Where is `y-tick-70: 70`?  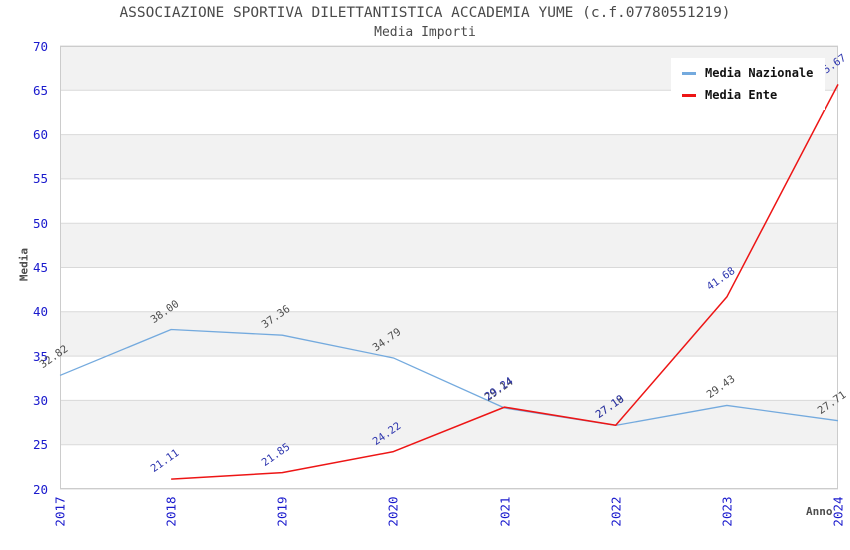
y-tick-70: 70 is located at coordinates (40, 46).